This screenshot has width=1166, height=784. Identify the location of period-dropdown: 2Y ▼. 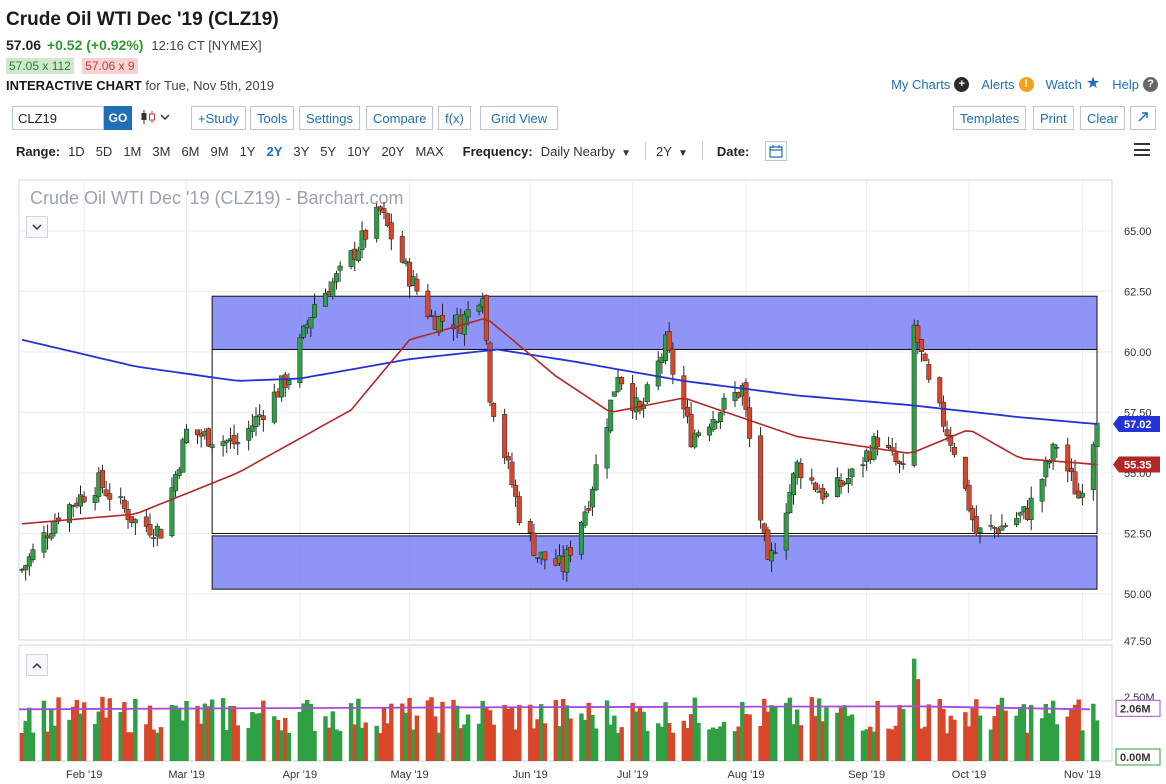
(672, 151).